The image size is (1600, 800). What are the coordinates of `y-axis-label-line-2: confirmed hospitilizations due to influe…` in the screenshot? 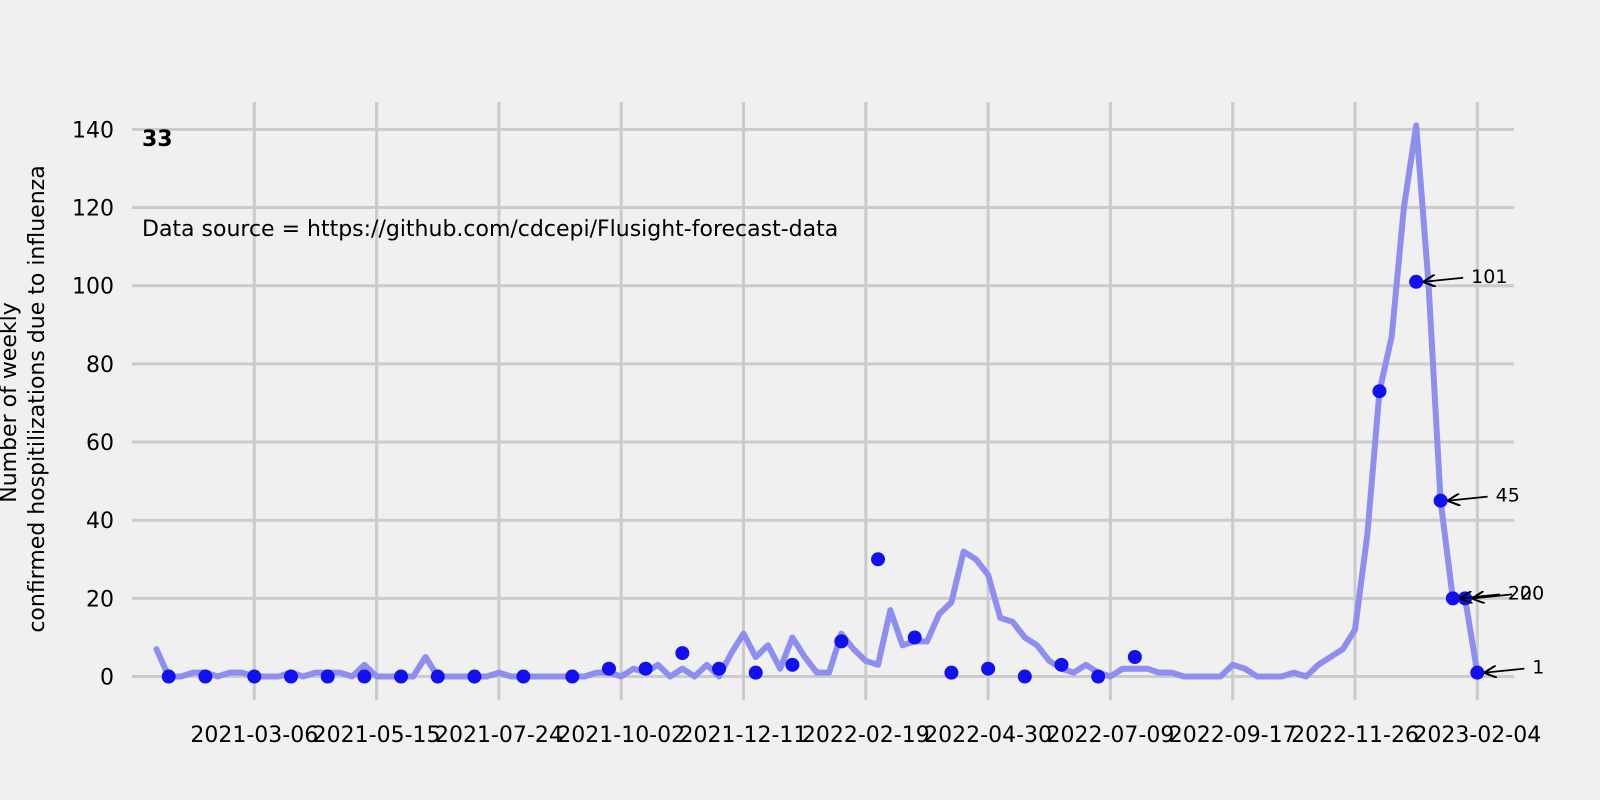 It's located at (37, 398).